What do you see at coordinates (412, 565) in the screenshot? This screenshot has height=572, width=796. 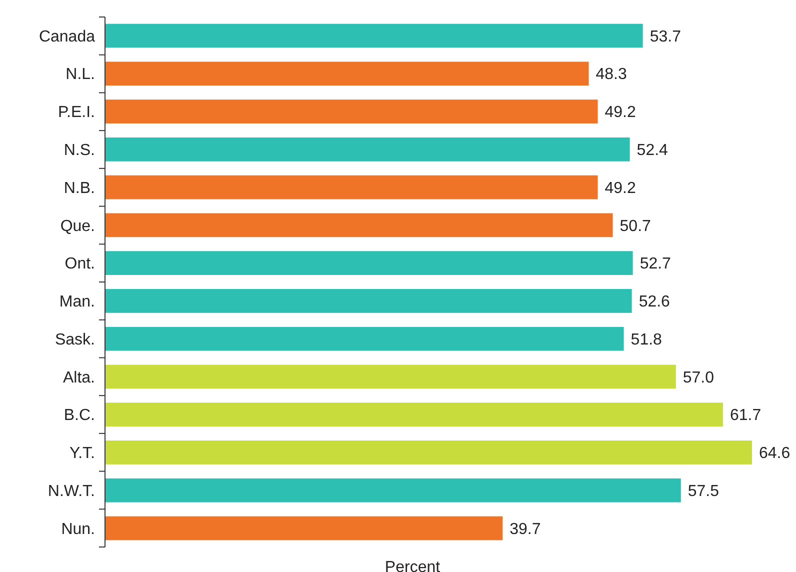 I see `x-axis-title: Percent` at bounding box center [412, 565].